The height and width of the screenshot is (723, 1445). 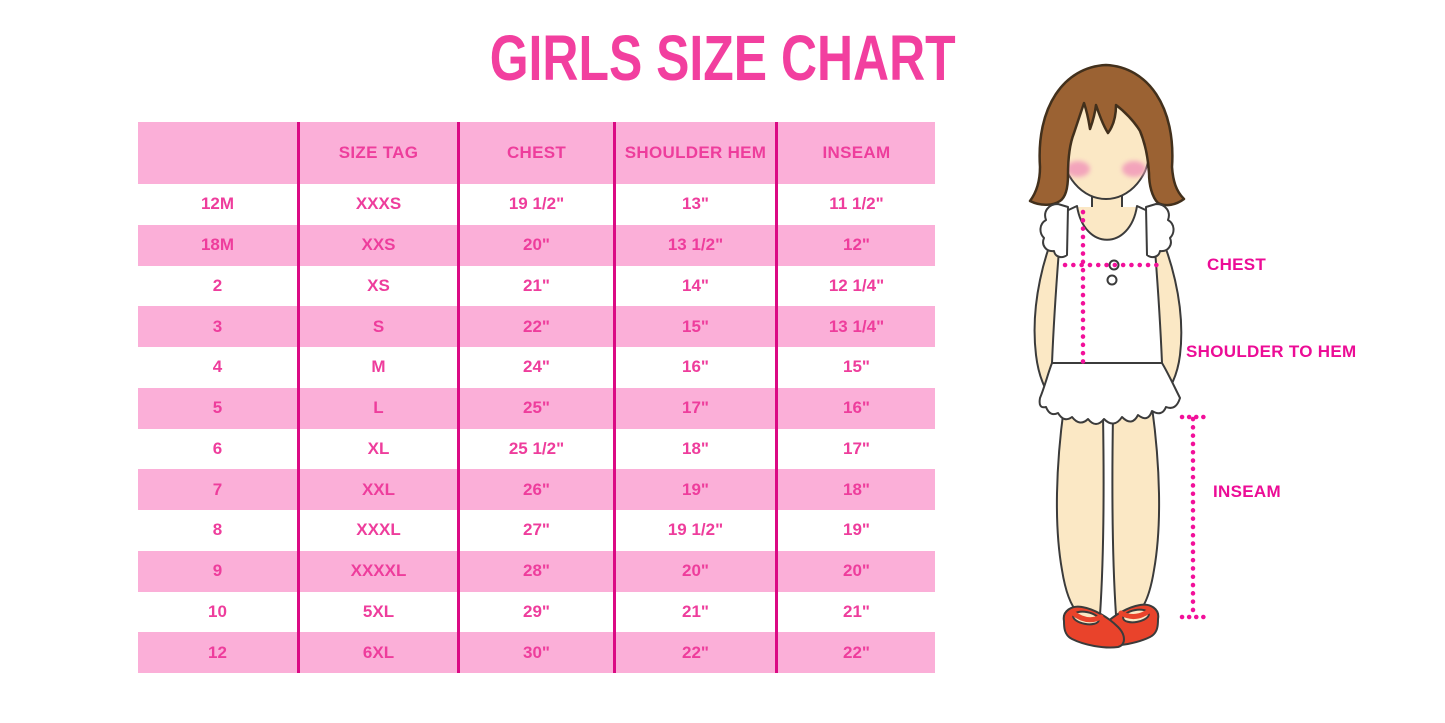 What do you see at coordinates (377, 571) in the screenshot?
I see `table-cell: XXXXL` at bounding box center [377, 571].